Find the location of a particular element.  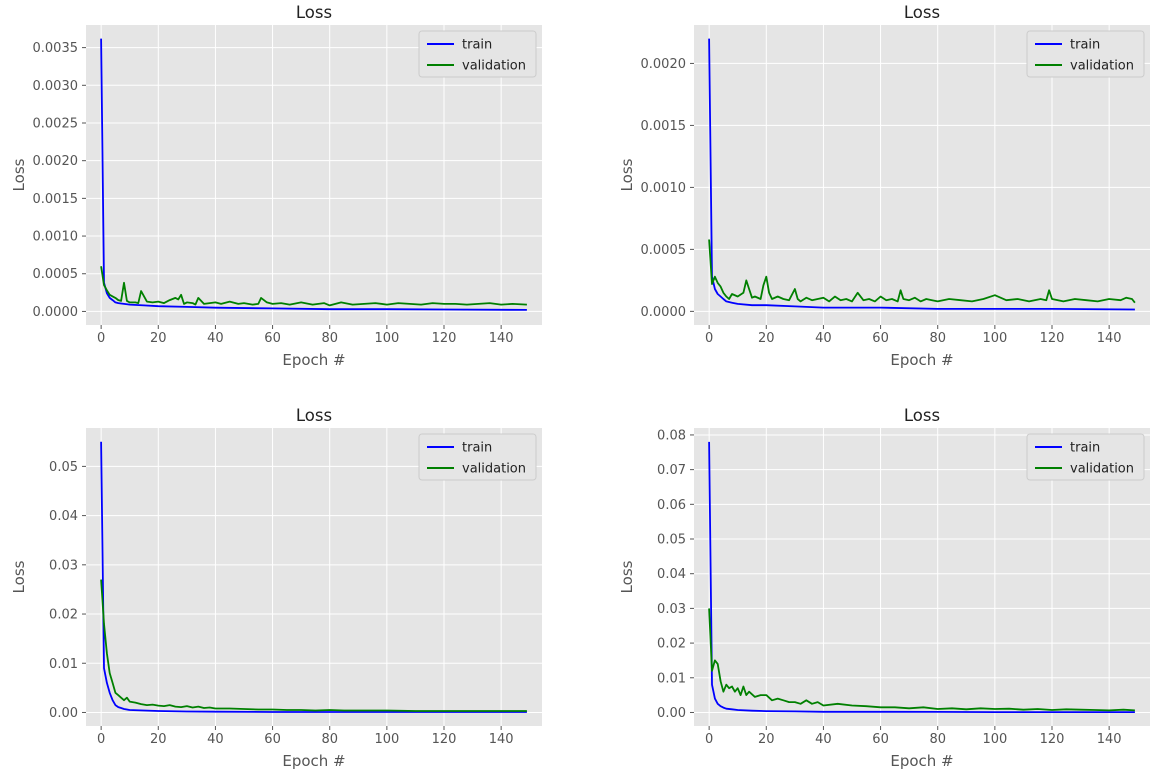

y-tick-label: 0.0030 is located at coordinates (56, 86).